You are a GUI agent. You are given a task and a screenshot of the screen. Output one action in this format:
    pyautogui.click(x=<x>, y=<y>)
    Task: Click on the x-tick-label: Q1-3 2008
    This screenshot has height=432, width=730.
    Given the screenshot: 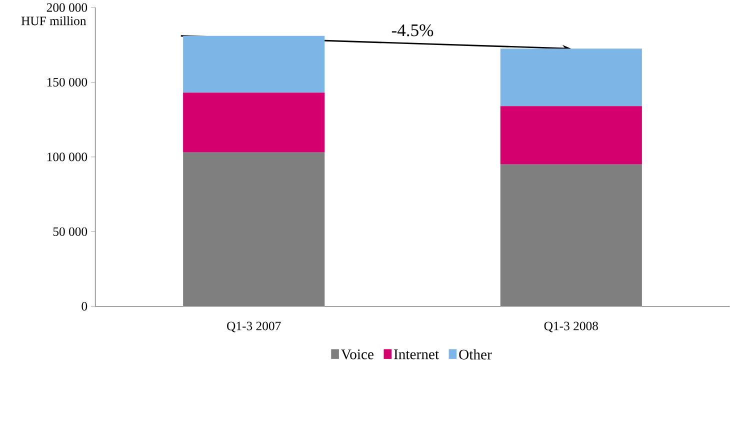 What is the action you would take?
    pyautogui.click(x=571, y=327)
    